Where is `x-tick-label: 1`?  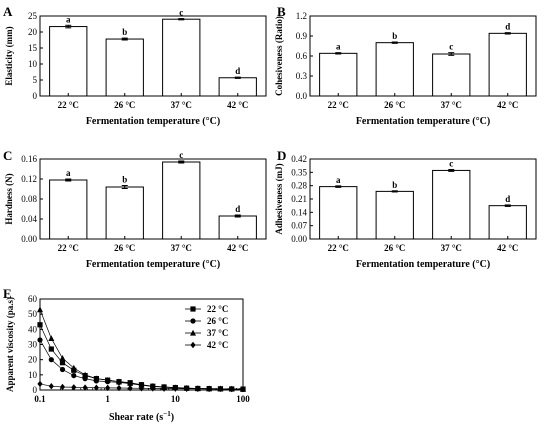 x-tick-label: 1 is located at coordinates (107, 399).